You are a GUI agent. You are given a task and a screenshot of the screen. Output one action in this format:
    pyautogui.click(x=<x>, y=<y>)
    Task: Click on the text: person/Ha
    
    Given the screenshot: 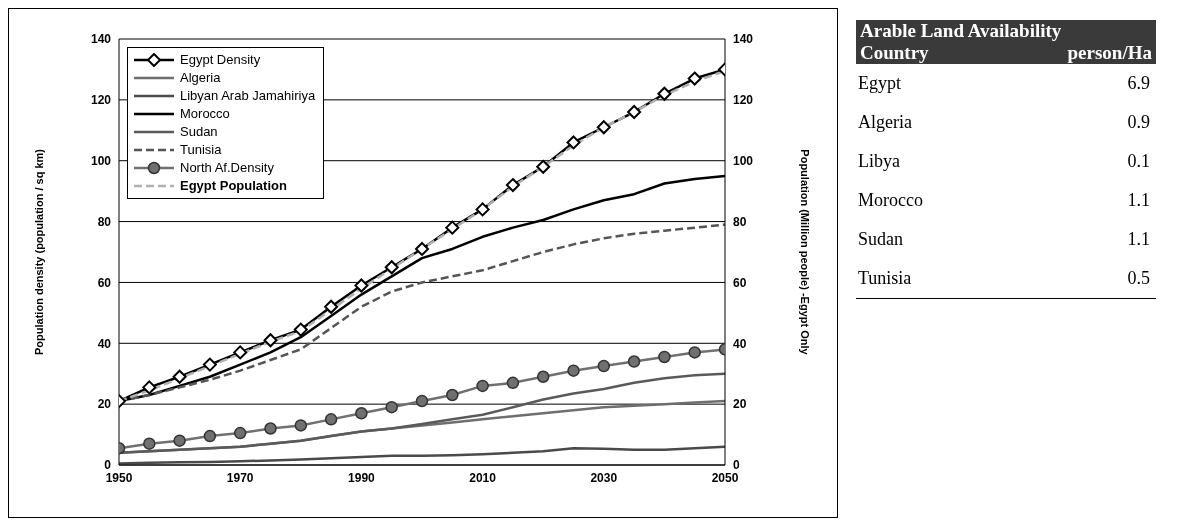 What is the action you would take?
    pyautogui.click(x=1109, y=53)
    